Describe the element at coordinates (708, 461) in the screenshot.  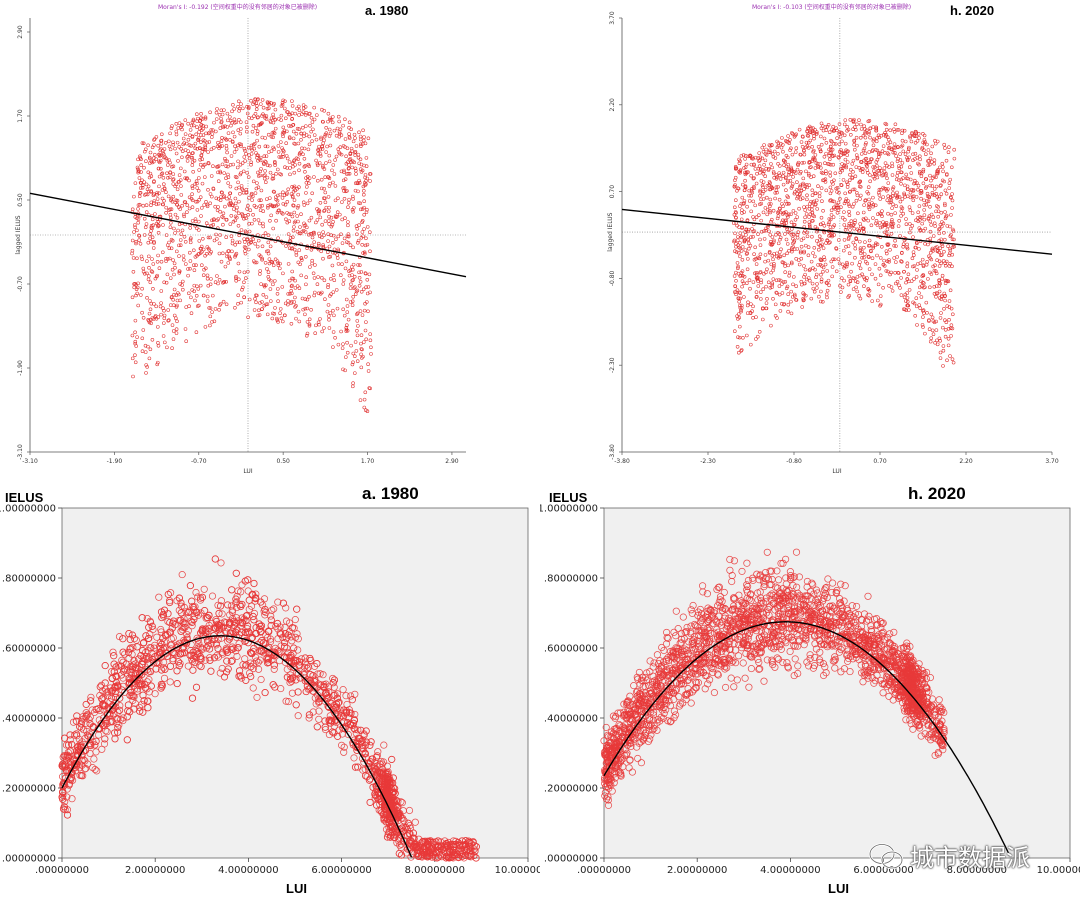
I see `x-tick-label: -2.30` at that location.